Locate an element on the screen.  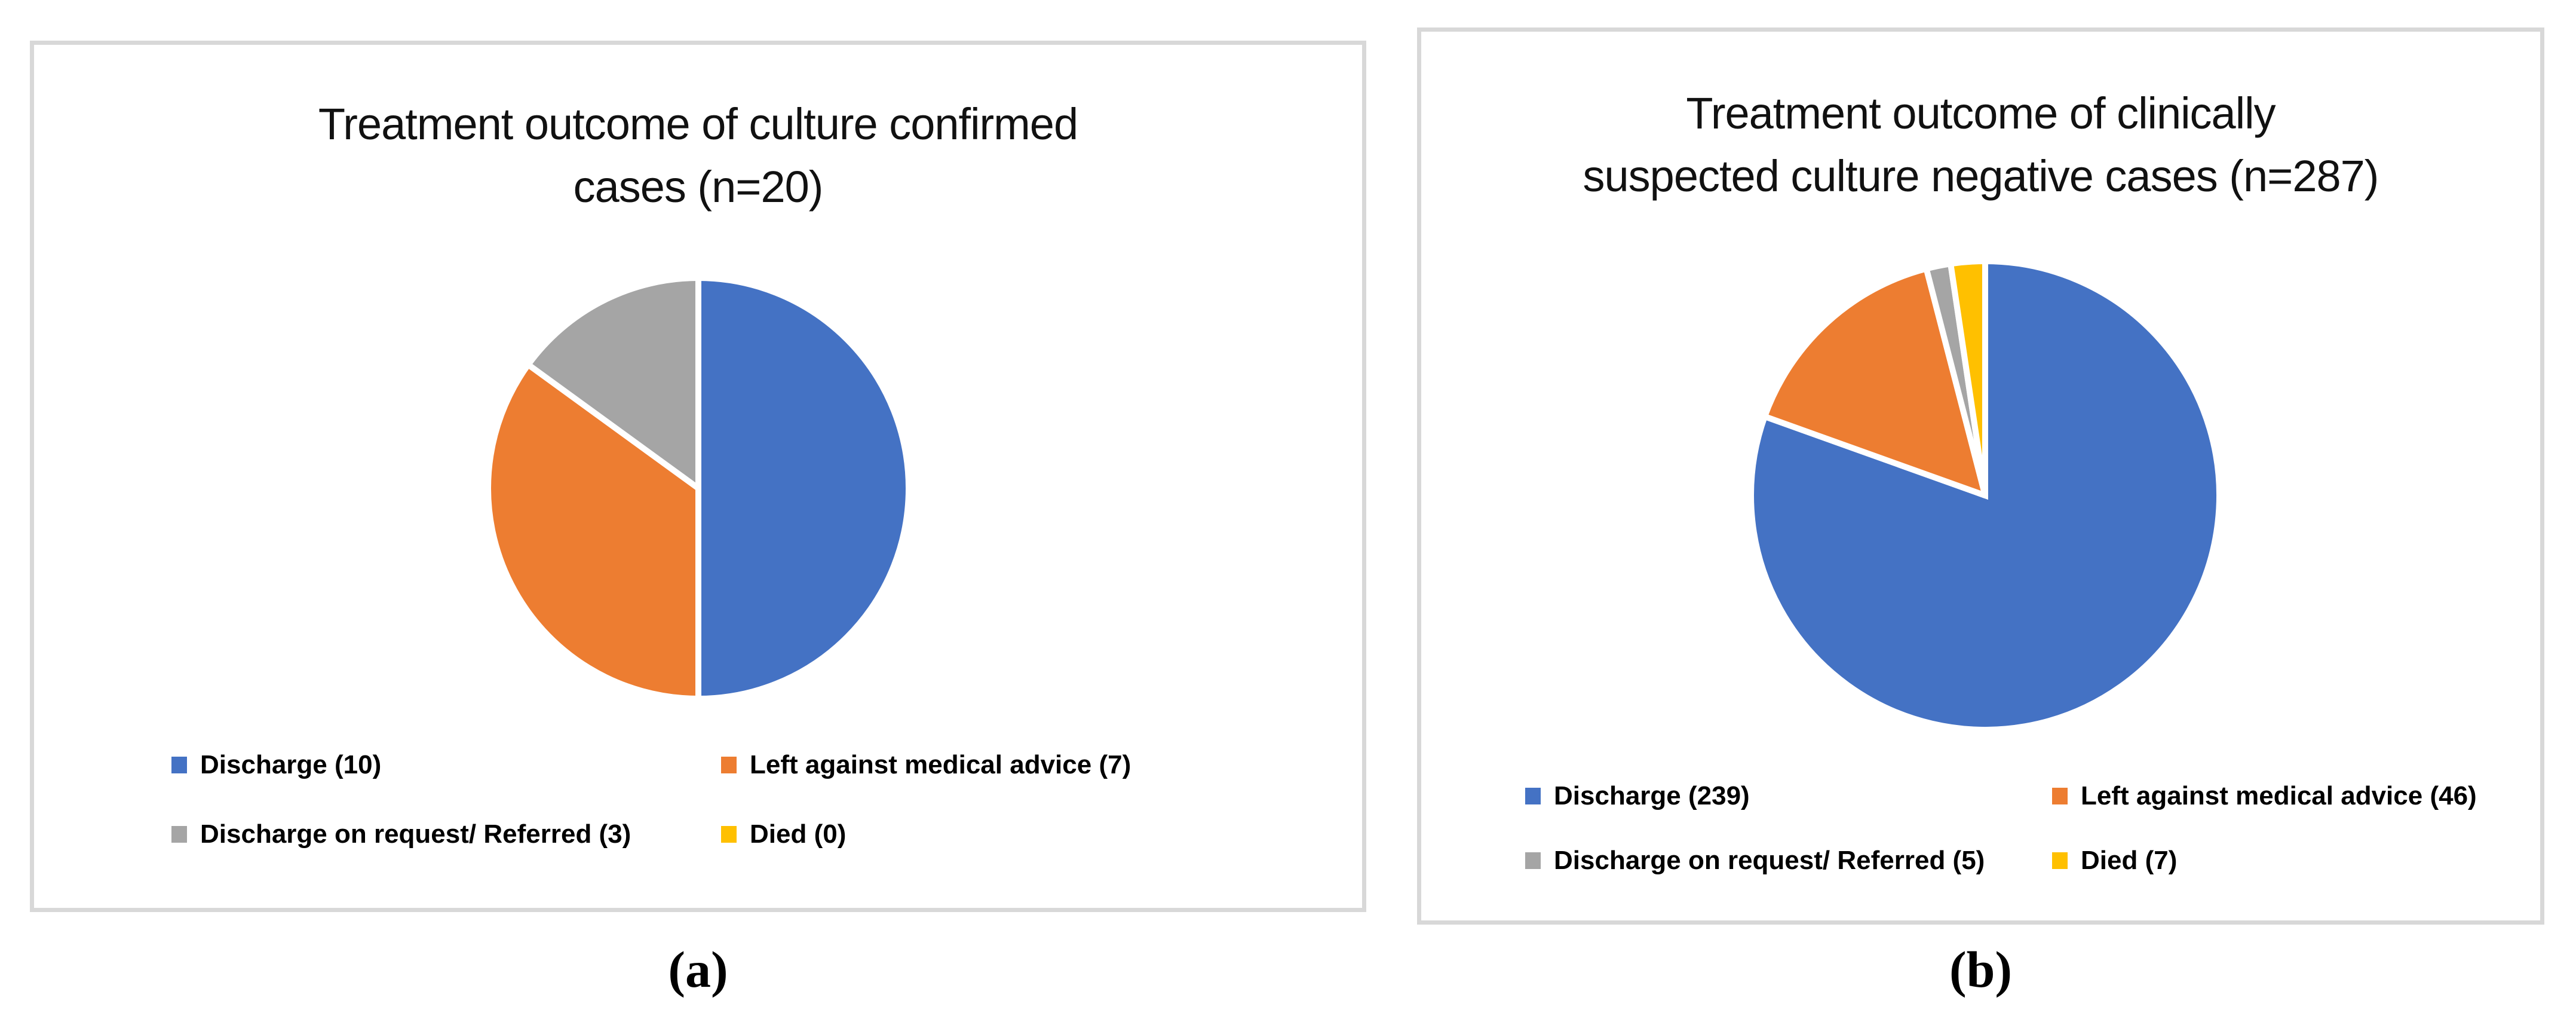
legend-item-died: Died (7) is located at coordinates (2264, 861).